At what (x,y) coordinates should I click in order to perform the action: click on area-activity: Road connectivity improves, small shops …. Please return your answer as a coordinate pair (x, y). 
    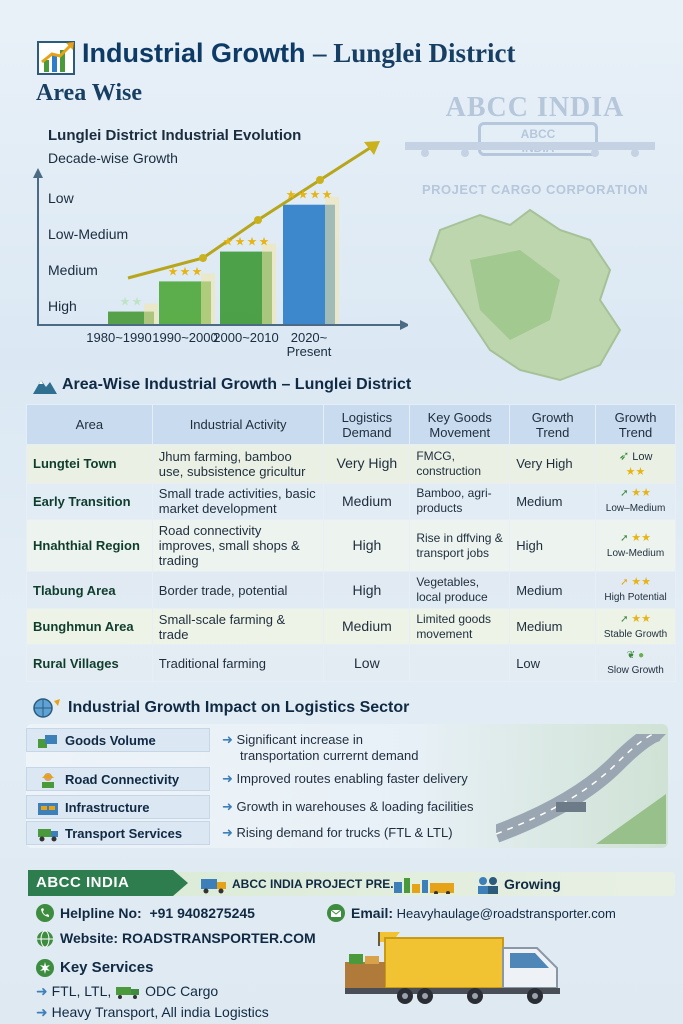
    Looking at the image, I should click on (238, 546).